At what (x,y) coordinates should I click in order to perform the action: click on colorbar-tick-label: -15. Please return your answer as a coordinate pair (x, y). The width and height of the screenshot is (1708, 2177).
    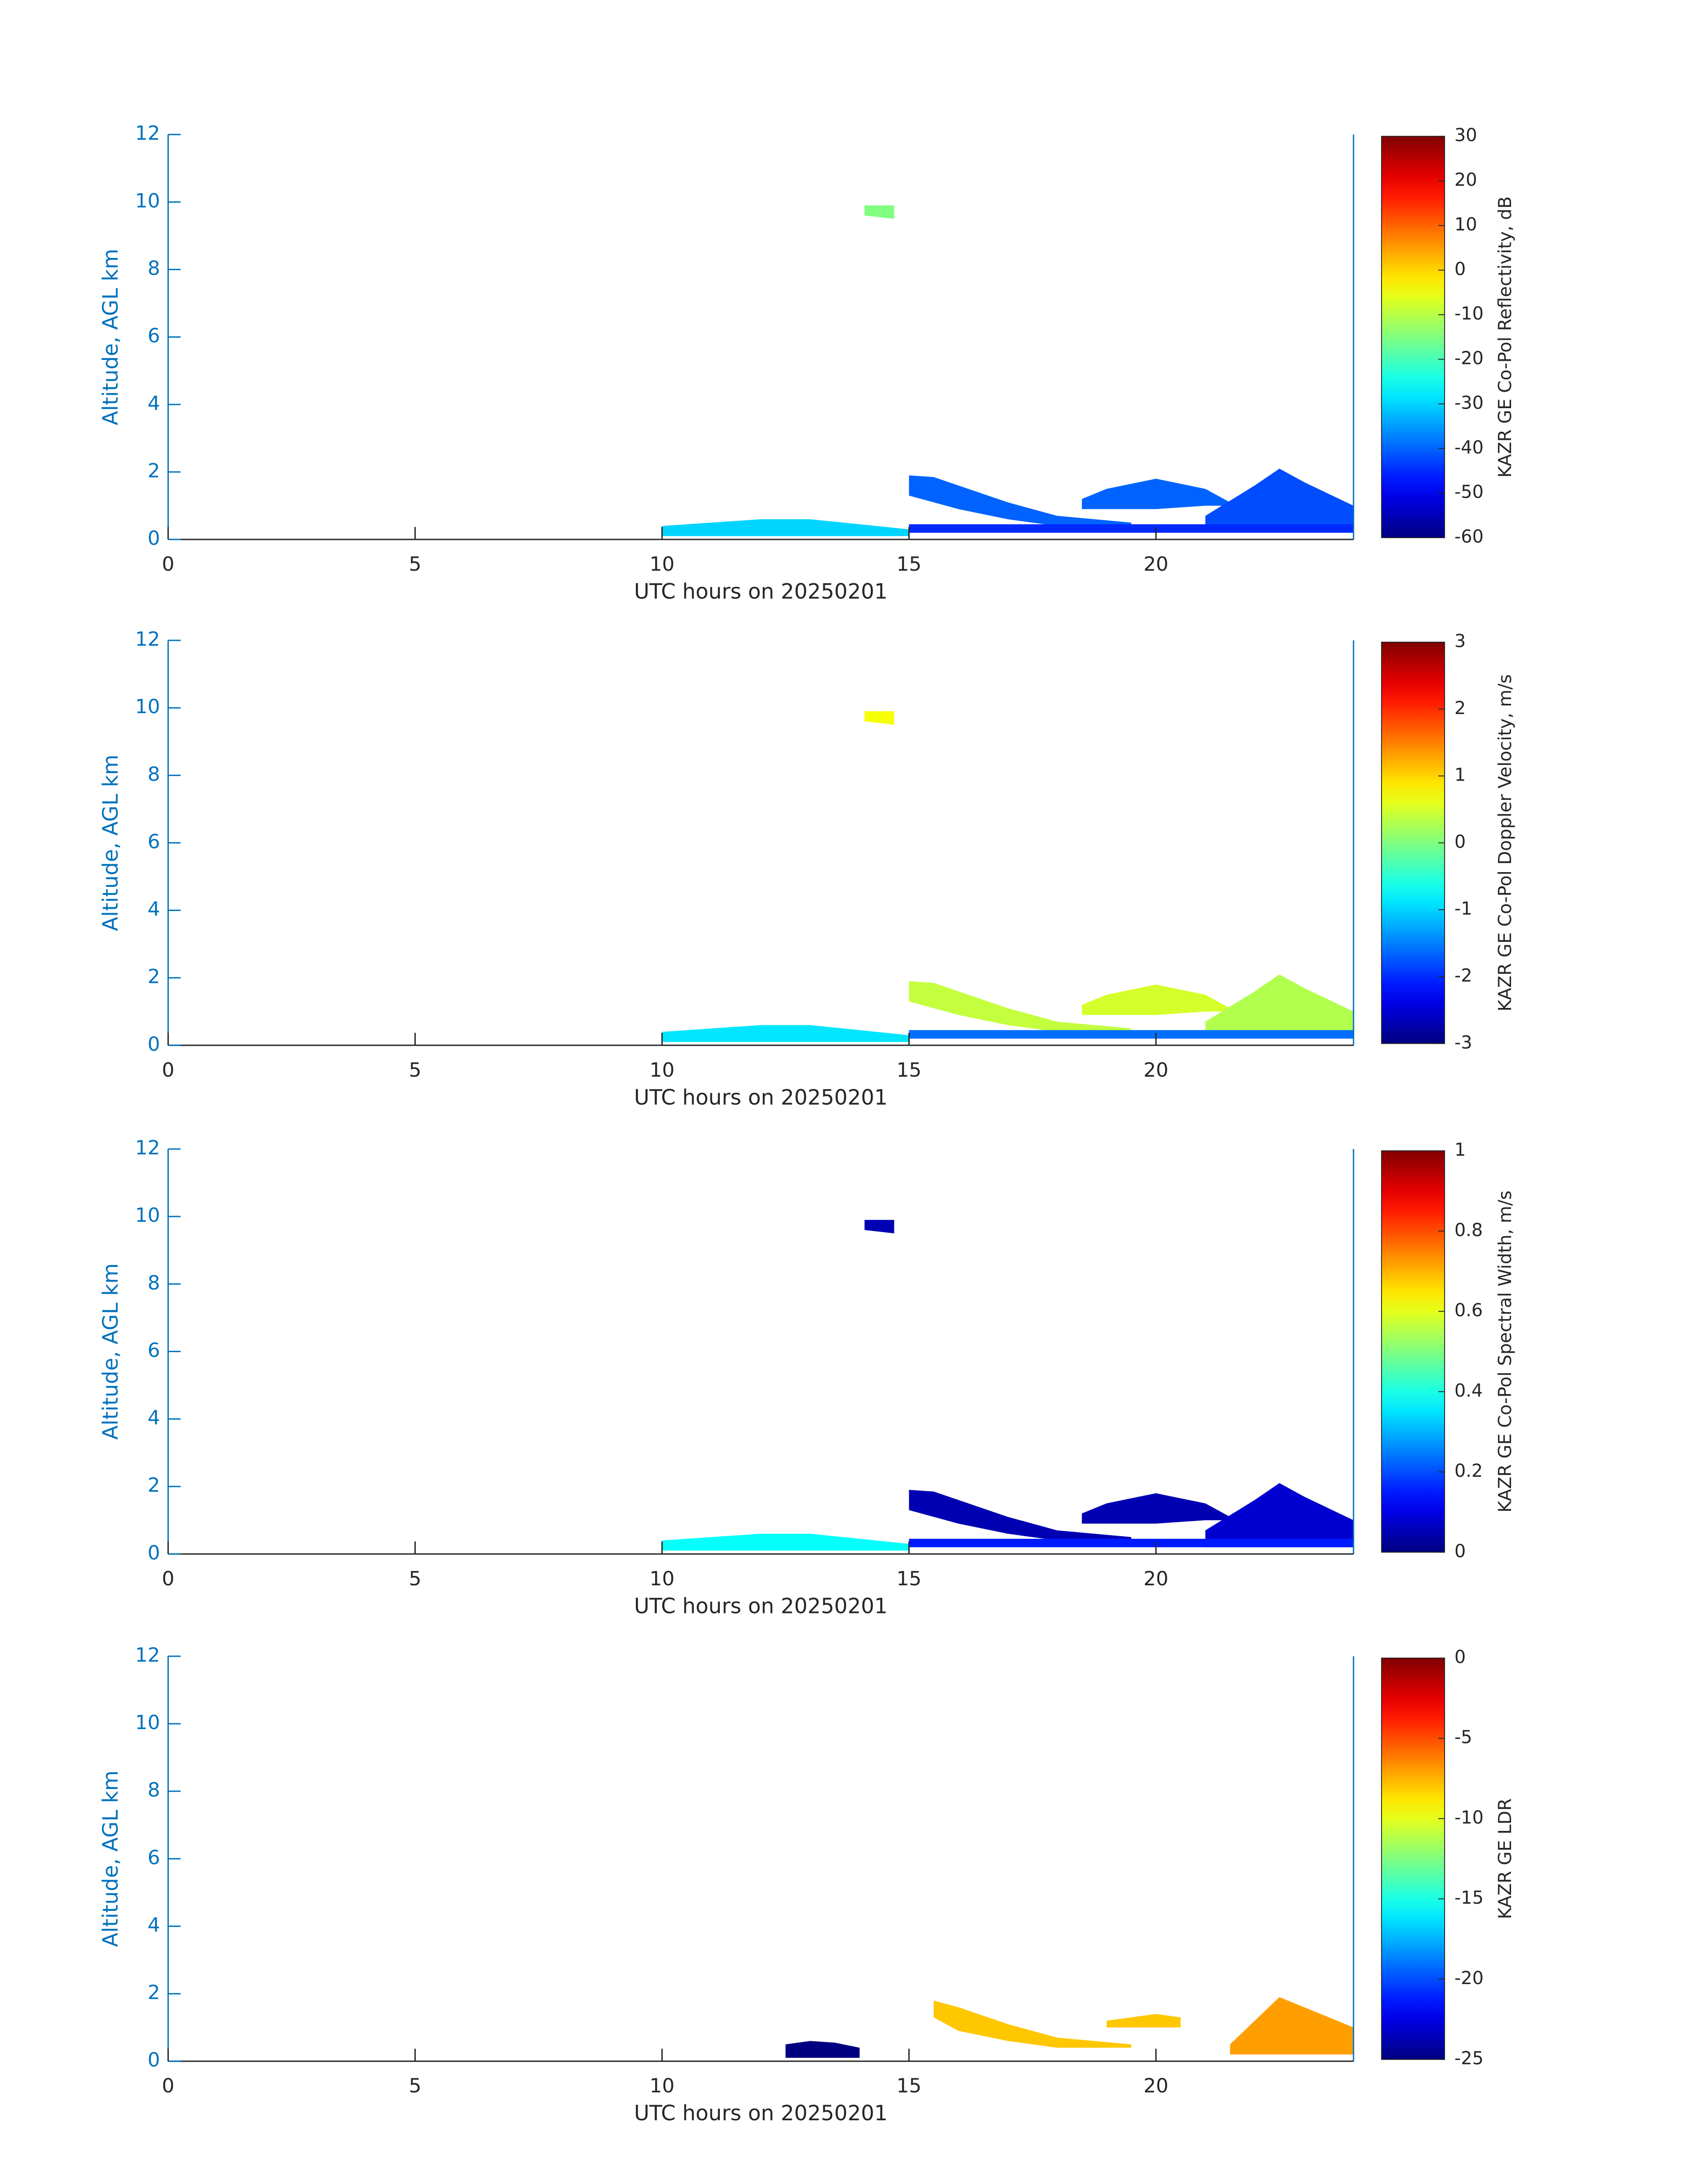
    Looking at the image, I should click on (1468, 1898).